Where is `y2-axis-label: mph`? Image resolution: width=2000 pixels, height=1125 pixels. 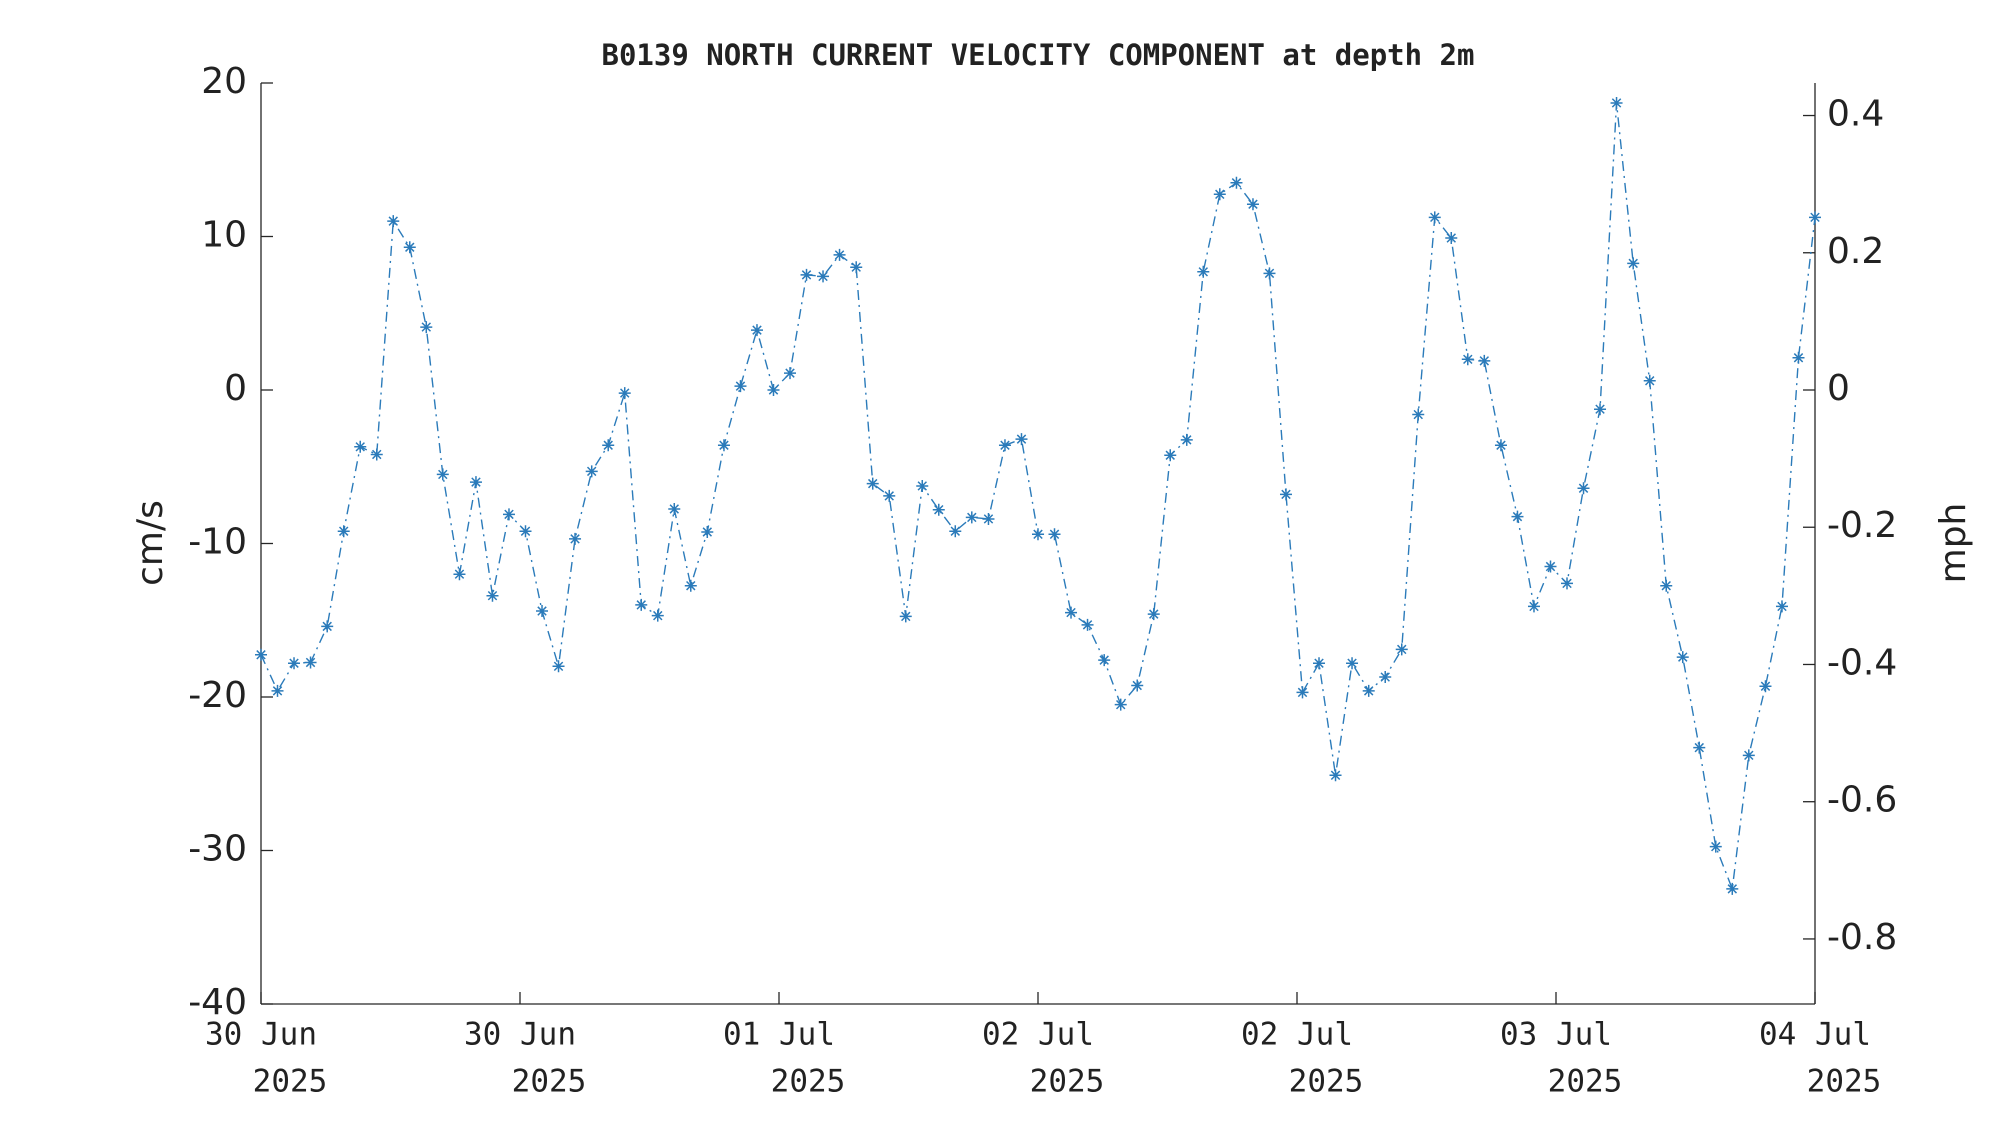
y2-axis-label: mph is located at coordinates (1953, 543).